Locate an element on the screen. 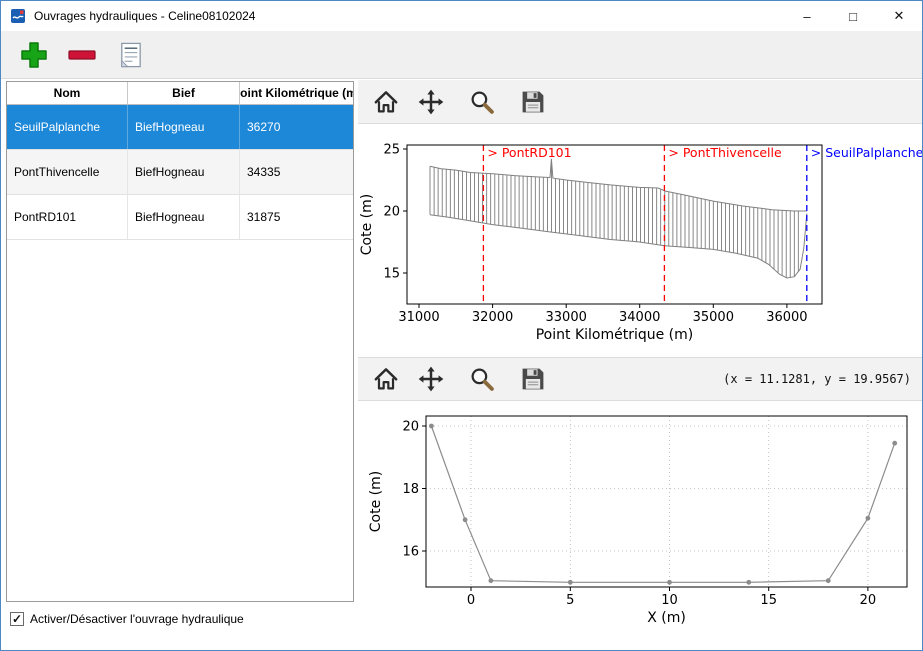  table-row-pontrd101: PontRD101 BiefHogneau 31875 is located at coordinates (180, 217).